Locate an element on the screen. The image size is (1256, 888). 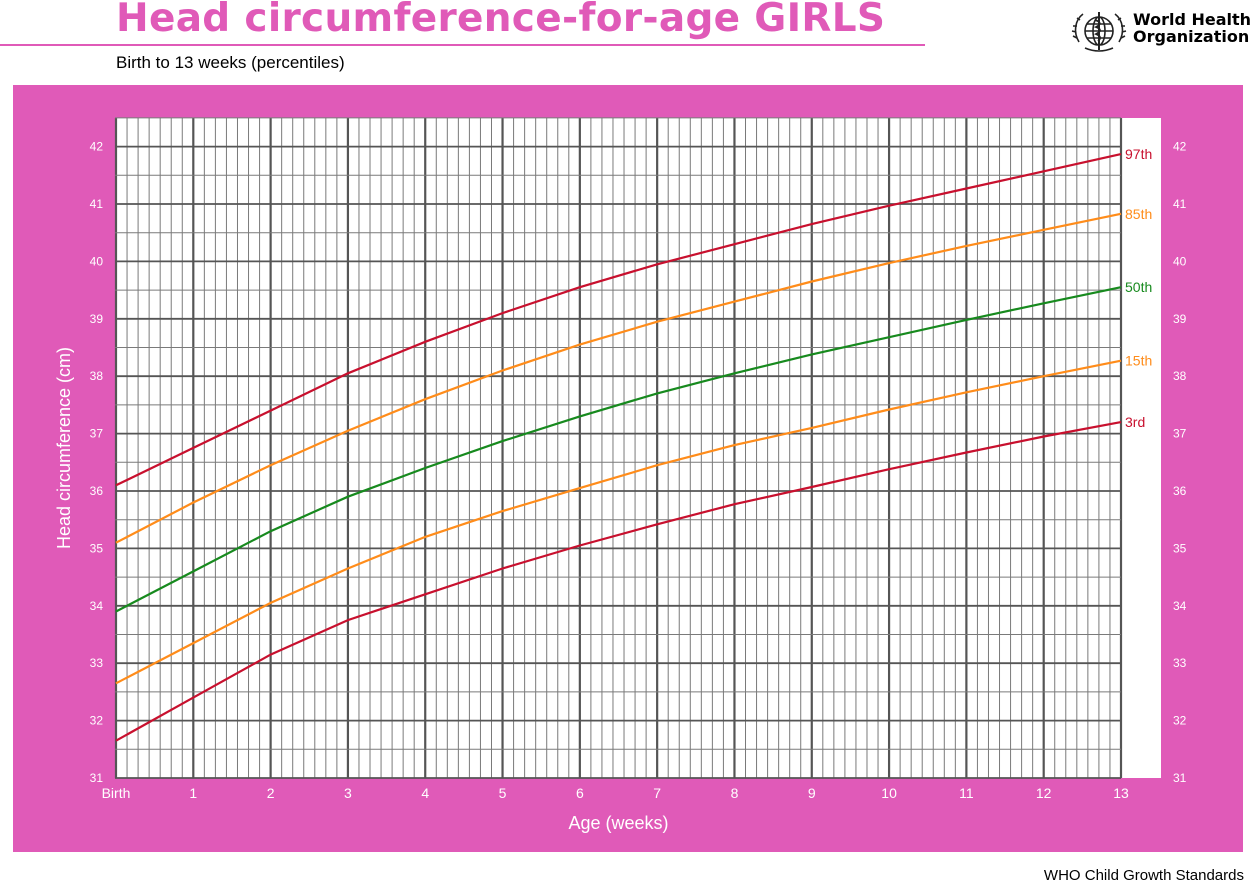
y-tick-label-left: 31 is located at coordinates (97, 778).